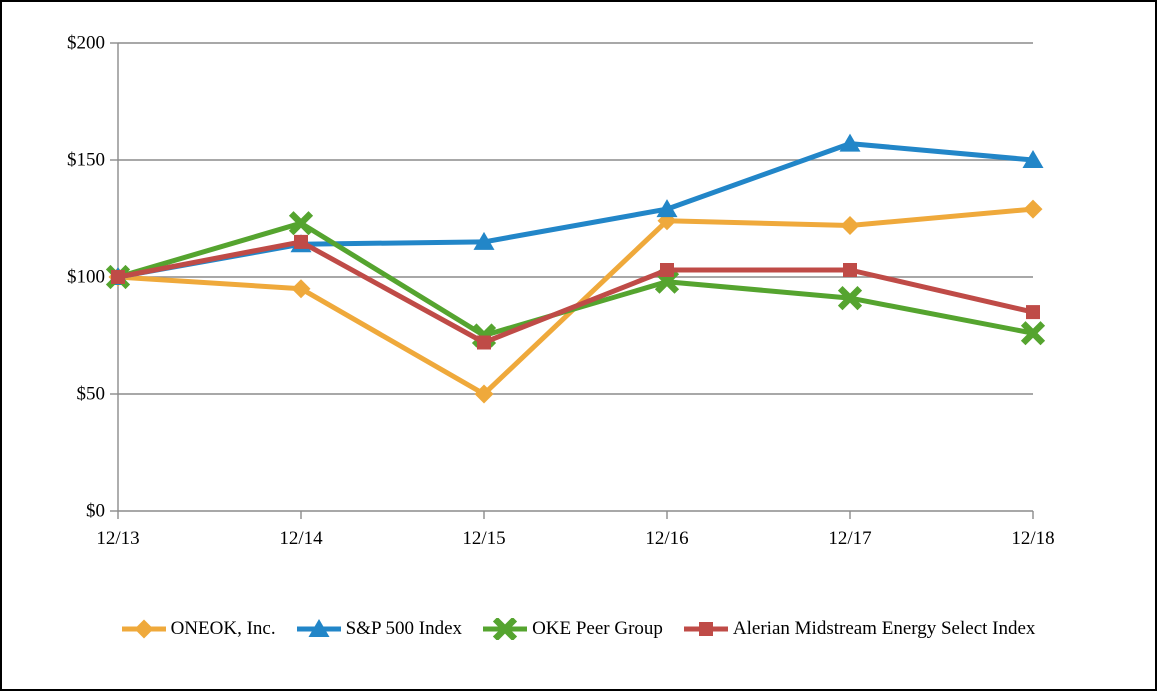 This screenshot has width=1157, height=691. I want to click on legend-marker-triangle, so click(319, 628).